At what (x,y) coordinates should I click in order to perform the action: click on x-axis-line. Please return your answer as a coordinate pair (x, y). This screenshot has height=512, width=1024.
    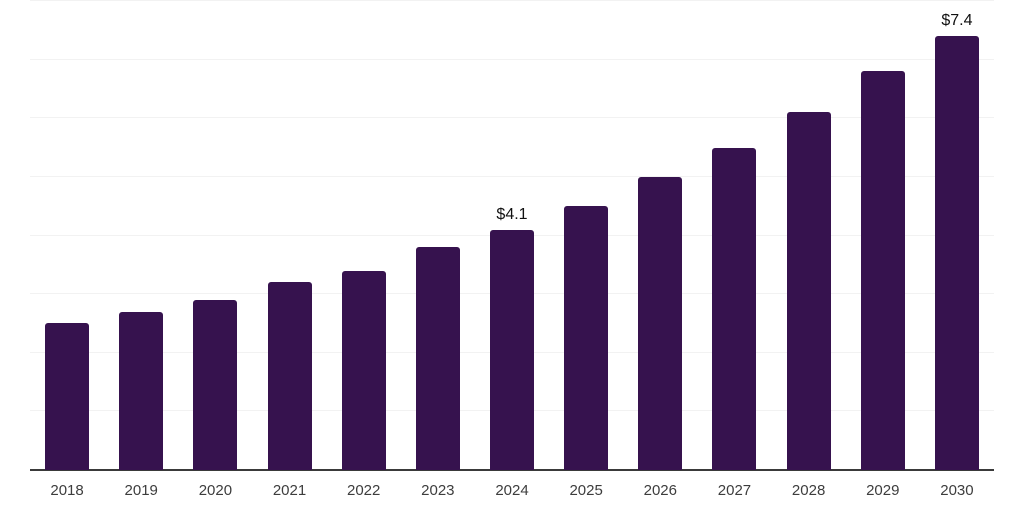
    Looking at the image, I should click on (512, 470).